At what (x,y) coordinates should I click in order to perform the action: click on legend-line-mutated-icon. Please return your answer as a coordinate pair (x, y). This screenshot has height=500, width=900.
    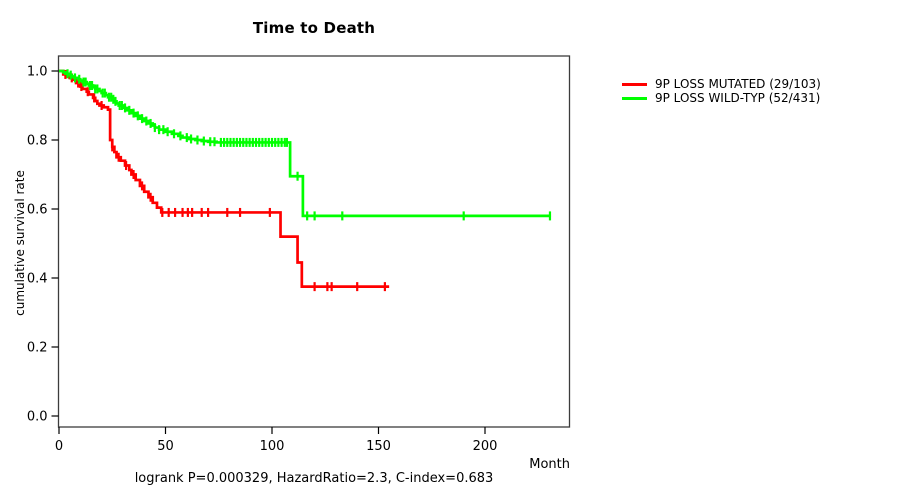
    Looking at the image, I should click on (634, 84).